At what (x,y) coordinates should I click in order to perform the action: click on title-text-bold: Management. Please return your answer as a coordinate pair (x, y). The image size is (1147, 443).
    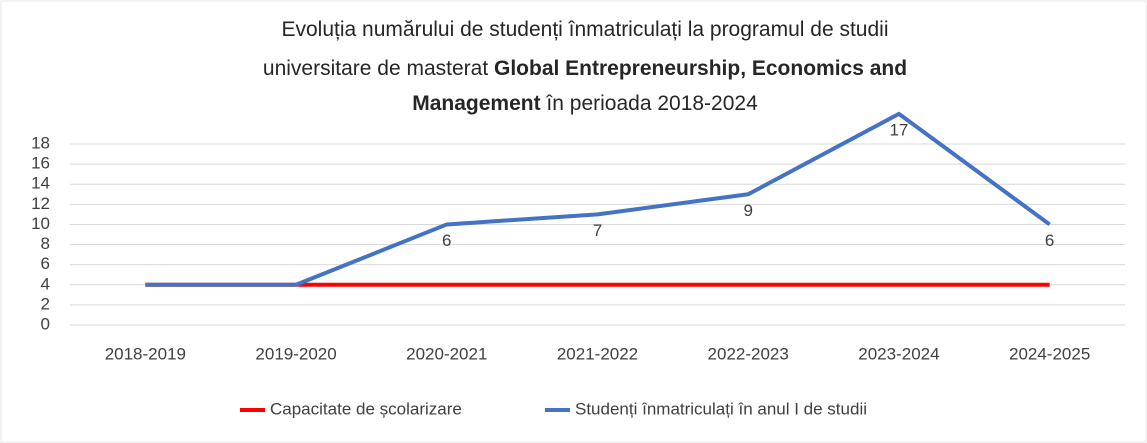
    Looking at the image, I should click on (476, 103).